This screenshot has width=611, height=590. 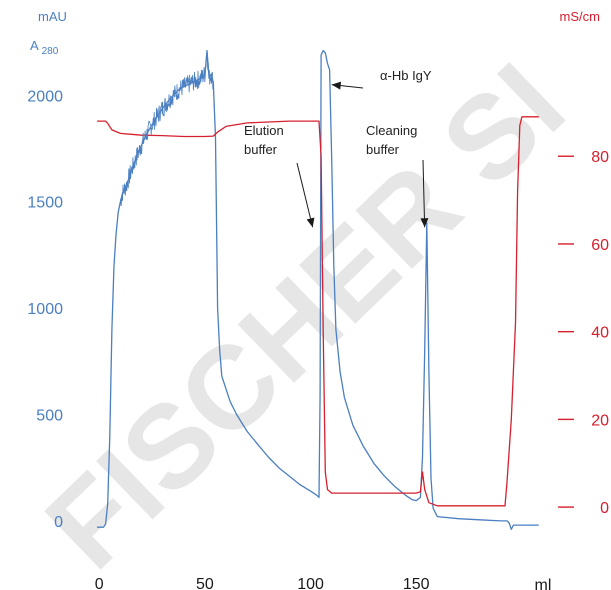 What do you see at coordinates (604, 508) in the screenshot?
I see `y-right-tick-label: 0` at bounding box center [604, 508].